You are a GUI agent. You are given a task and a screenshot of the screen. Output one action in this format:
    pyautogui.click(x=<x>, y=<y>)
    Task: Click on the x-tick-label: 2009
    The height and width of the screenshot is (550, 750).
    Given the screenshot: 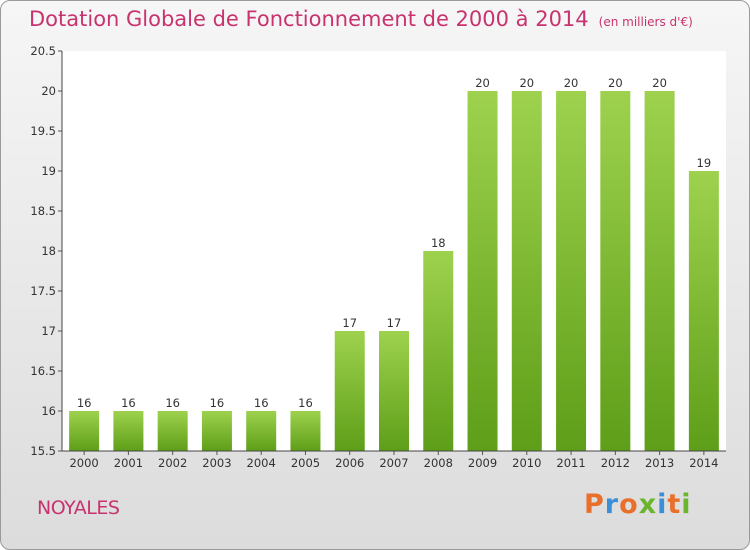 What is the action you would take?
    pyautogui.click(x=482, y=463)
    